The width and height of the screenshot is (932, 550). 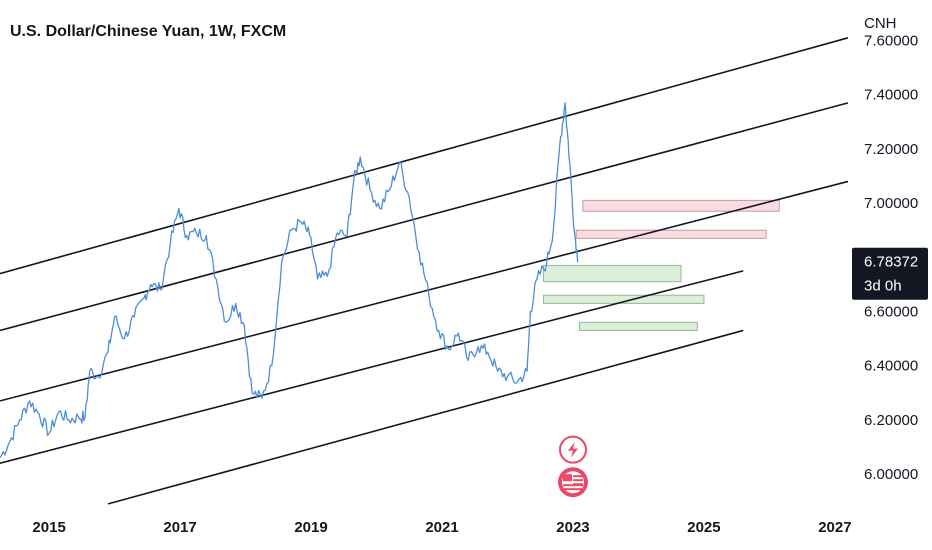 What do you see at coordinates (703, 527) in the screenshot?
I see `x-tick-label: 2025` at bounding box center [703, 527].